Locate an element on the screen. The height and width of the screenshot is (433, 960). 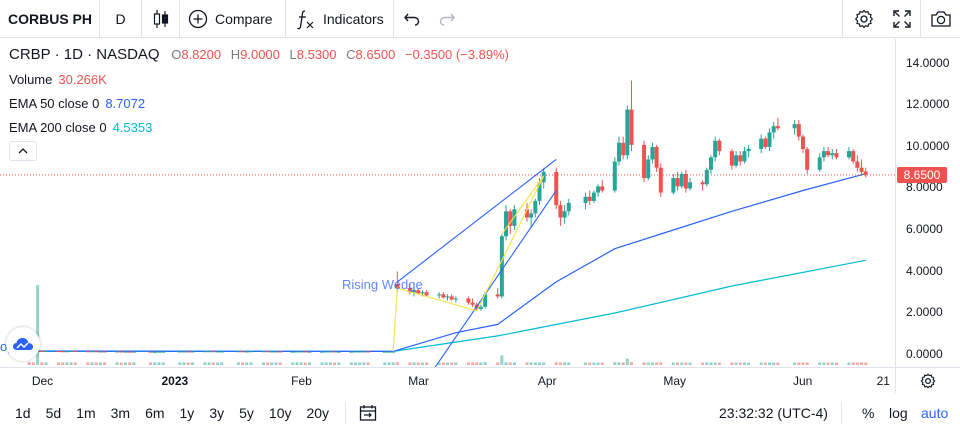
percent-scale-button: % is located at coordinates (868, 413).